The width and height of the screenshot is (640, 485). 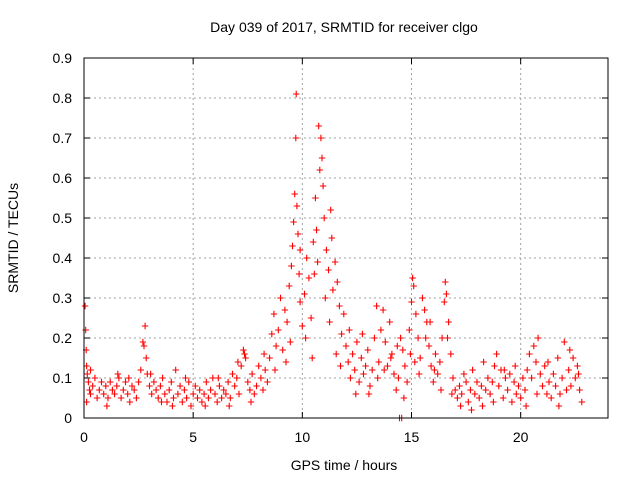 I want to click on y-tick-label: 0.3, so click(x=63, y=298).